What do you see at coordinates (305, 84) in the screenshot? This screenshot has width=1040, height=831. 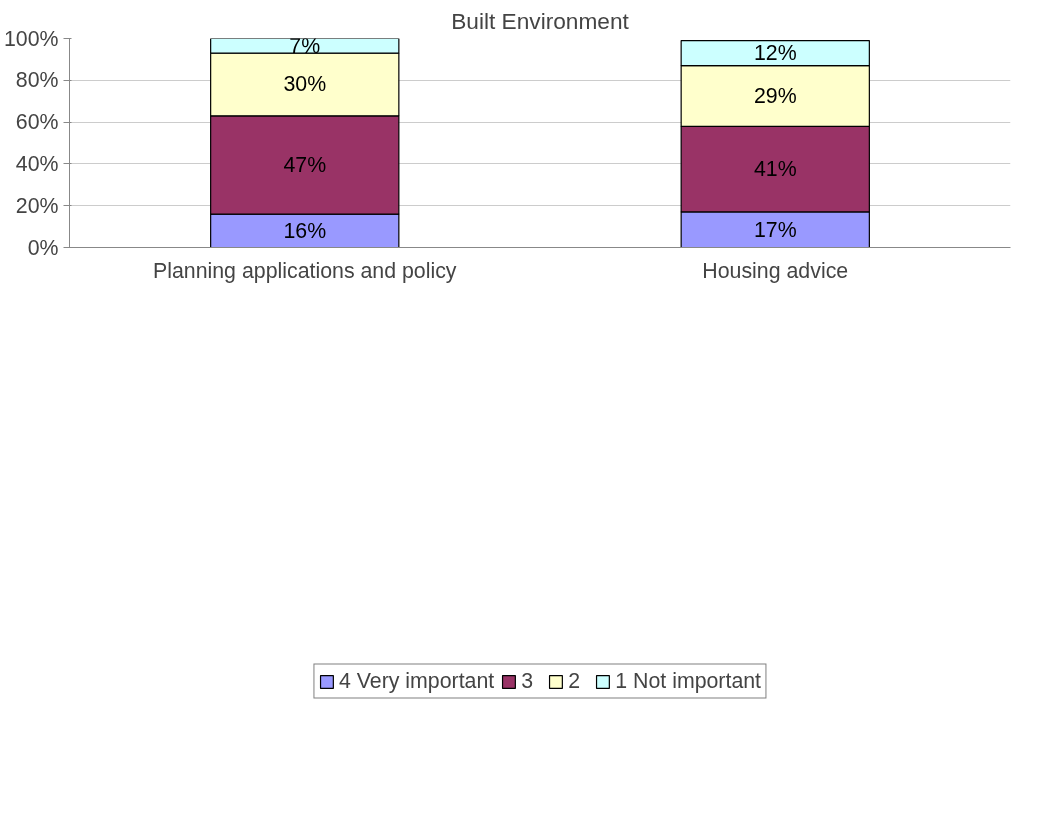 I see `data-label: 30%` at bounding box center [305, 84].